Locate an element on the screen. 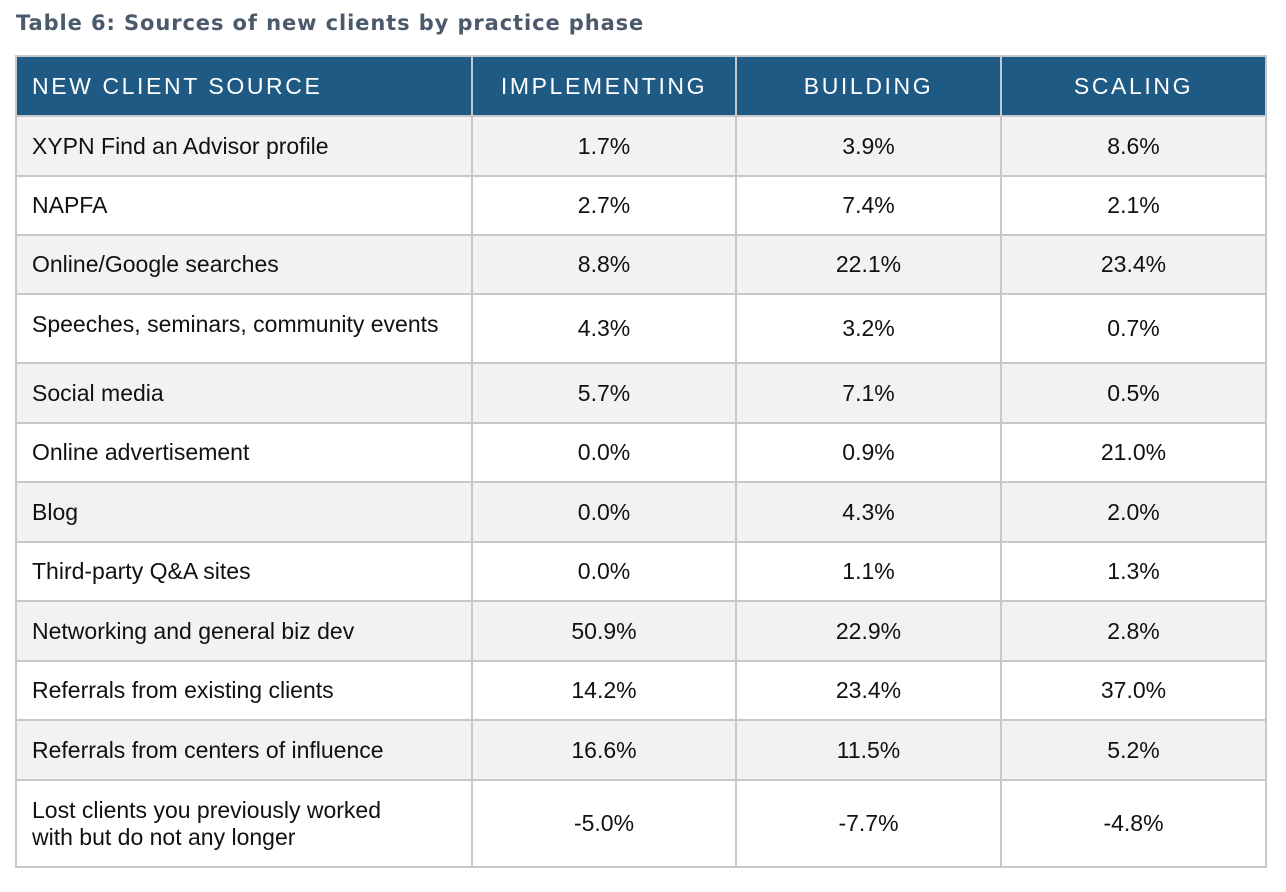  table-row: Online/Google searches 8.8% 22.1% 23.4% is located at coordinates (641, 264).